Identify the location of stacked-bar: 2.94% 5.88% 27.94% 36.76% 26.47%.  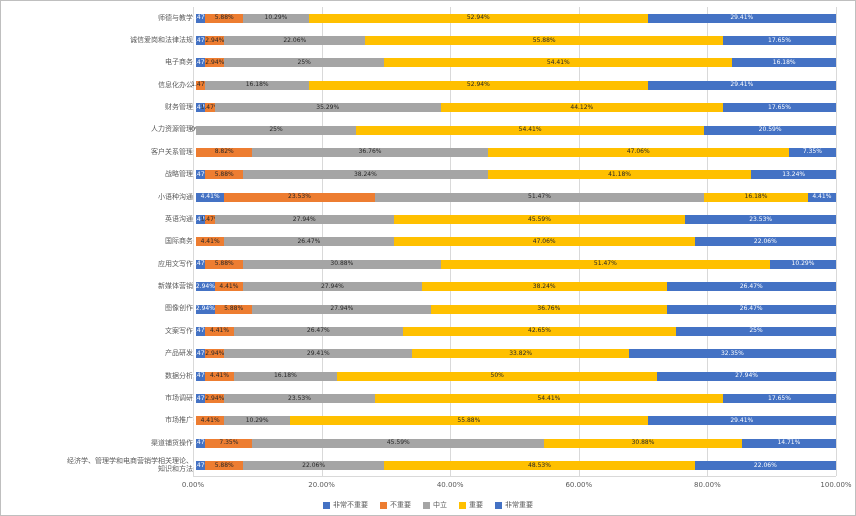
(515, 309).